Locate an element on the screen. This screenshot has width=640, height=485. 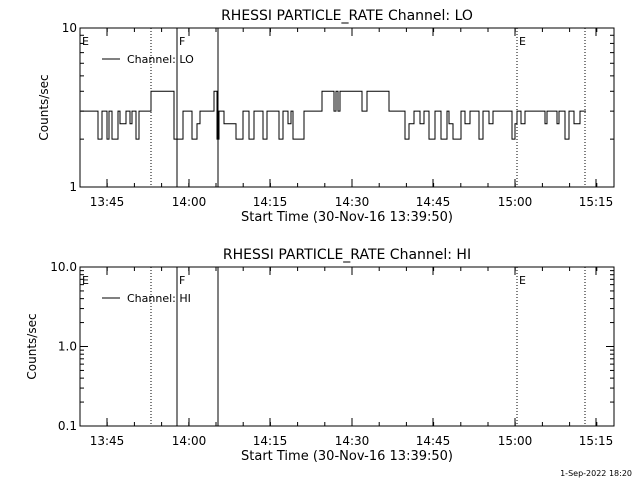
legend-label: Channel: HI is located at coordinates (159, 298).